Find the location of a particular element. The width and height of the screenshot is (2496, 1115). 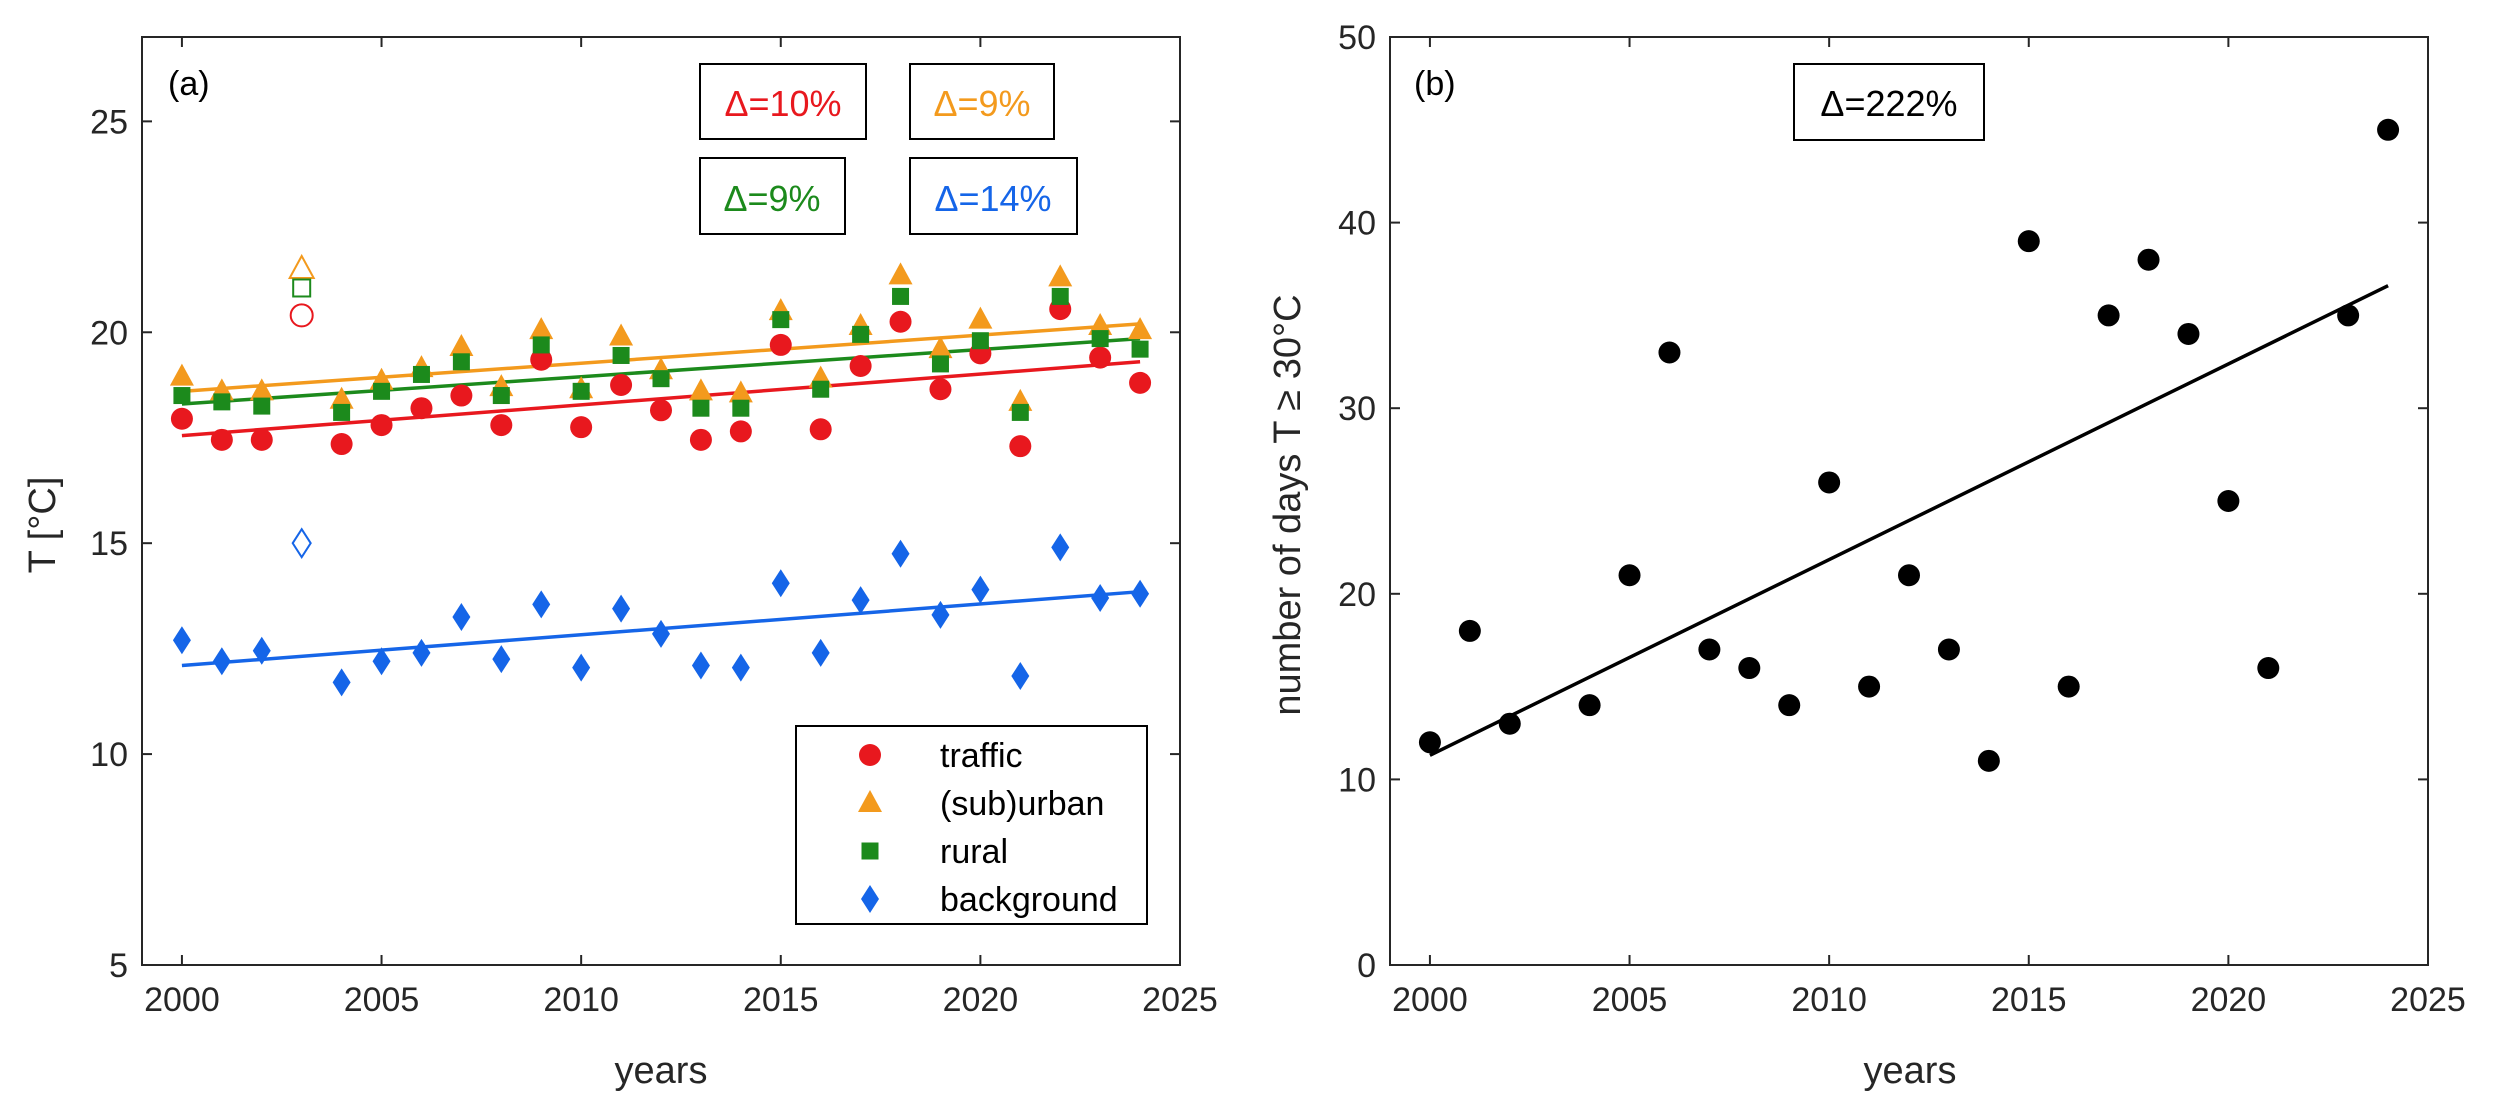

legend-label-traffic: traffic is located at coordinates (981, 756).